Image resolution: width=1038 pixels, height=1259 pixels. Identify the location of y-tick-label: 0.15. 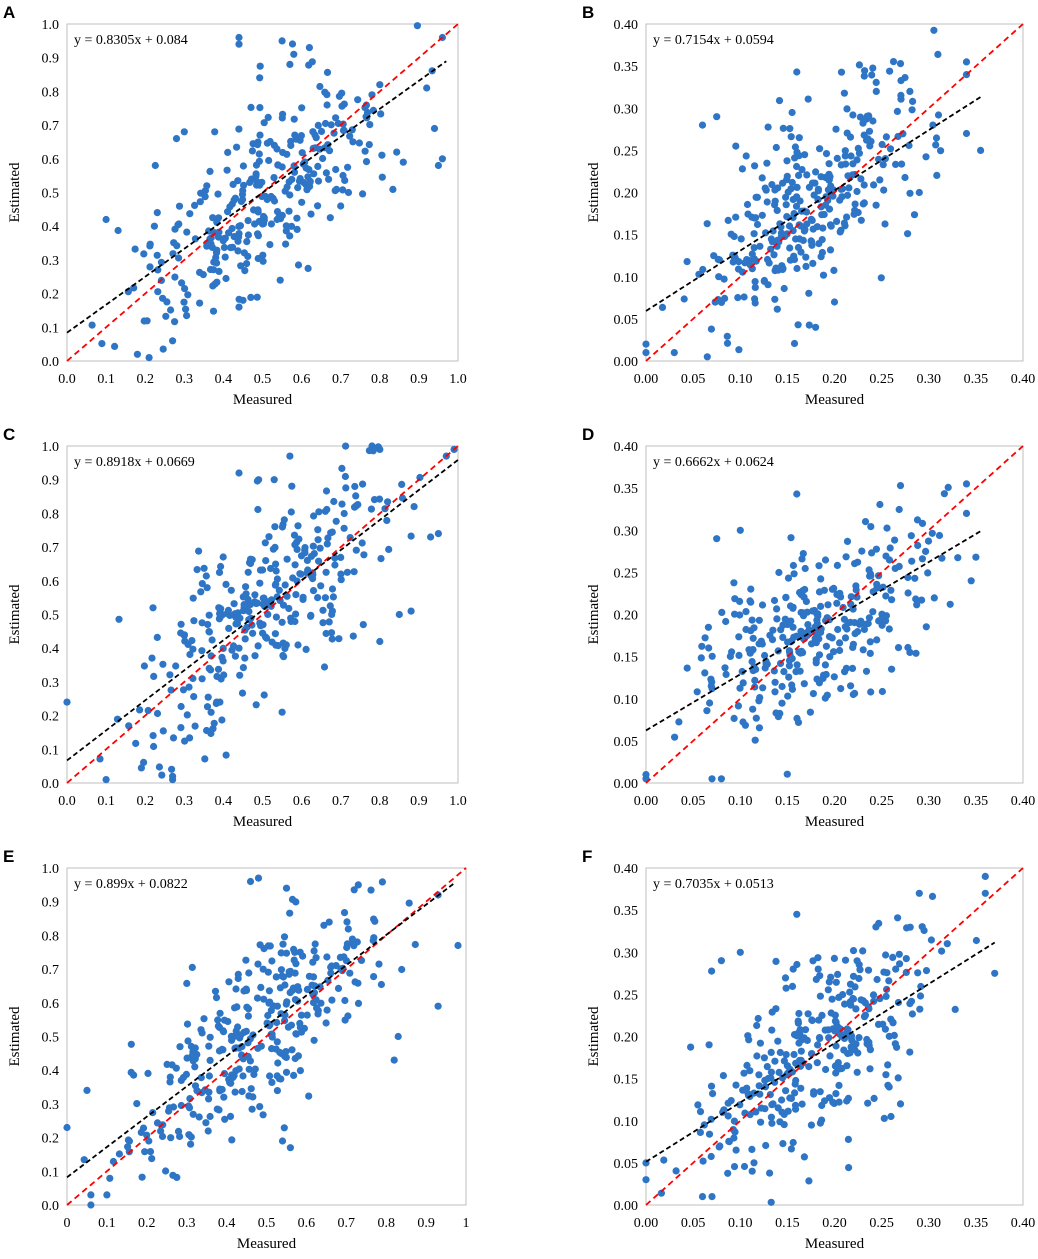
(626, 236).